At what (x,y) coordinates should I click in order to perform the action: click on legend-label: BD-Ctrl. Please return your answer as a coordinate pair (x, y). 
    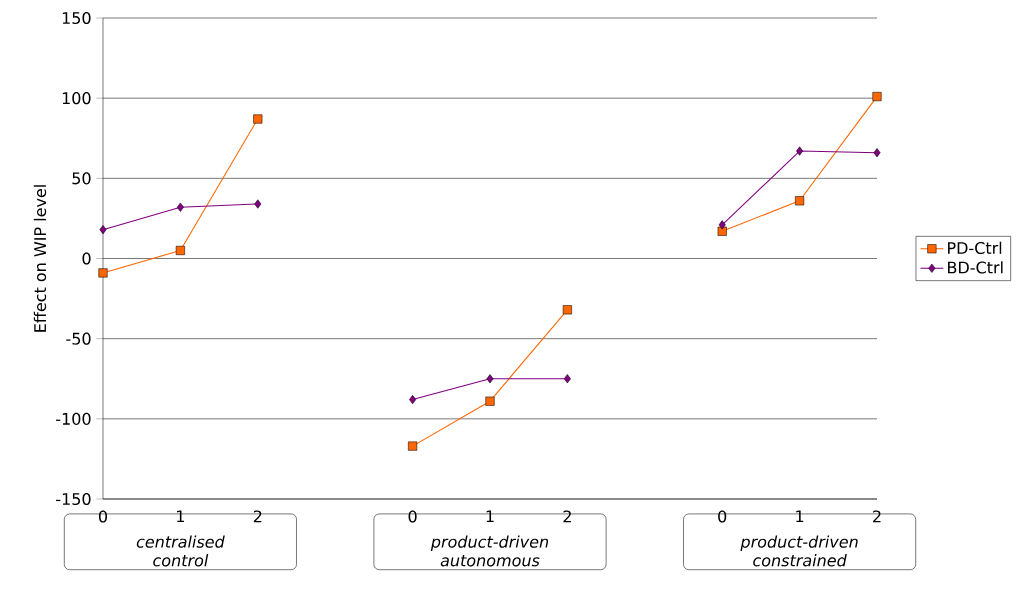
    Looking at the image, I should click on (975, 267).